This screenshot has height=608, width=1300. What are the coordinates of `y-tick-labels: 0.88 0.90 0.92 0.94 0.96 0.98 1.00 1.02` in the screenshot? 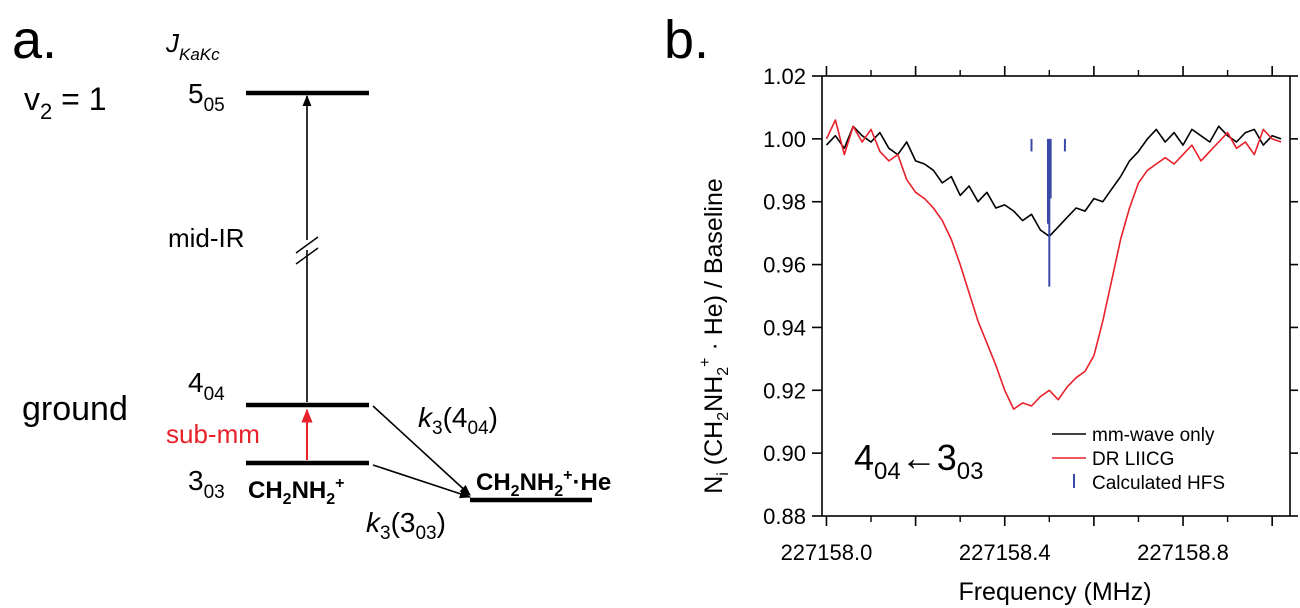 It's located at (784, 296).